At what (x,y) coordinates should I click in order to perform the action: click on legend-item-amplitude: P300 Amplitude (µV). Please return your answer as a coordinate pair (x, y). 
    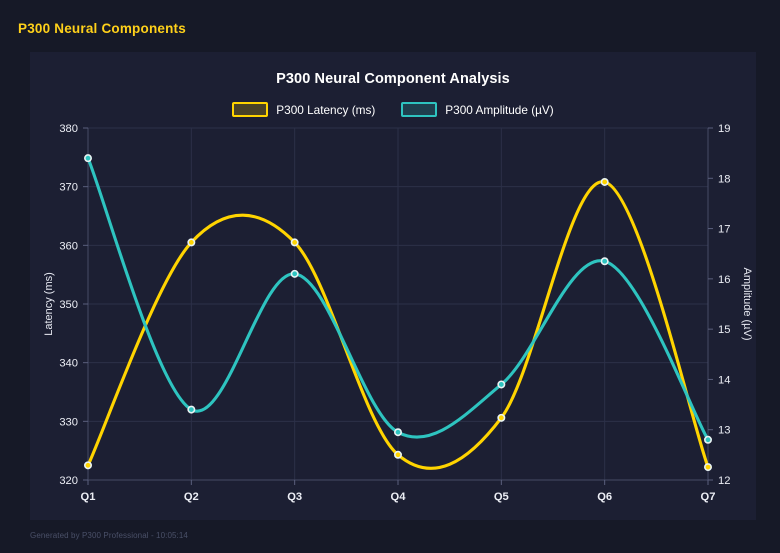
    Looking at the image, I should click on (477, 109).